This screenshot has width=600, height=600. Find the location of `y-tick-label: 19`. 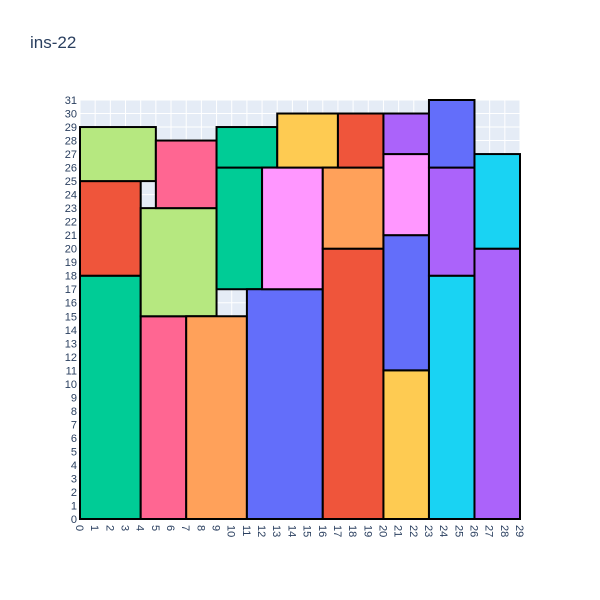

y-tick-label: 19 is located at coordinates (71, 263).